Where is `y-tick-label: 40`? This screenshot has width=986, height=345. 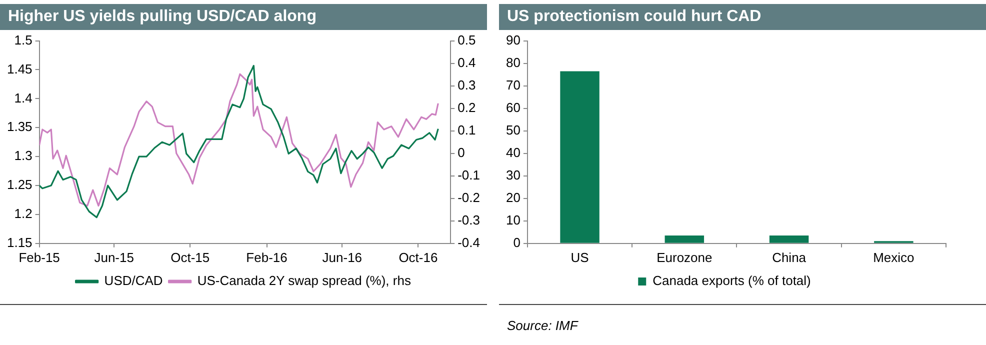 y-tick-label: 40 is located at coordinates (513, 152).